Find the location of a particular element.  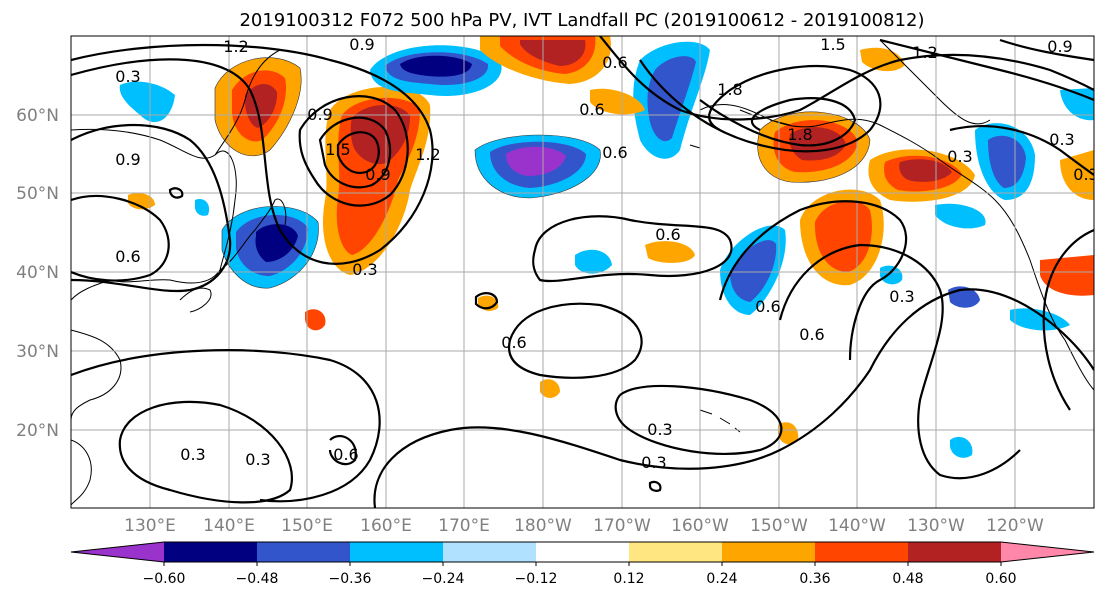

lat-tick-labels: 60°N 50°N 40°N 30°N 20°N is located at coordinates (37, 273).